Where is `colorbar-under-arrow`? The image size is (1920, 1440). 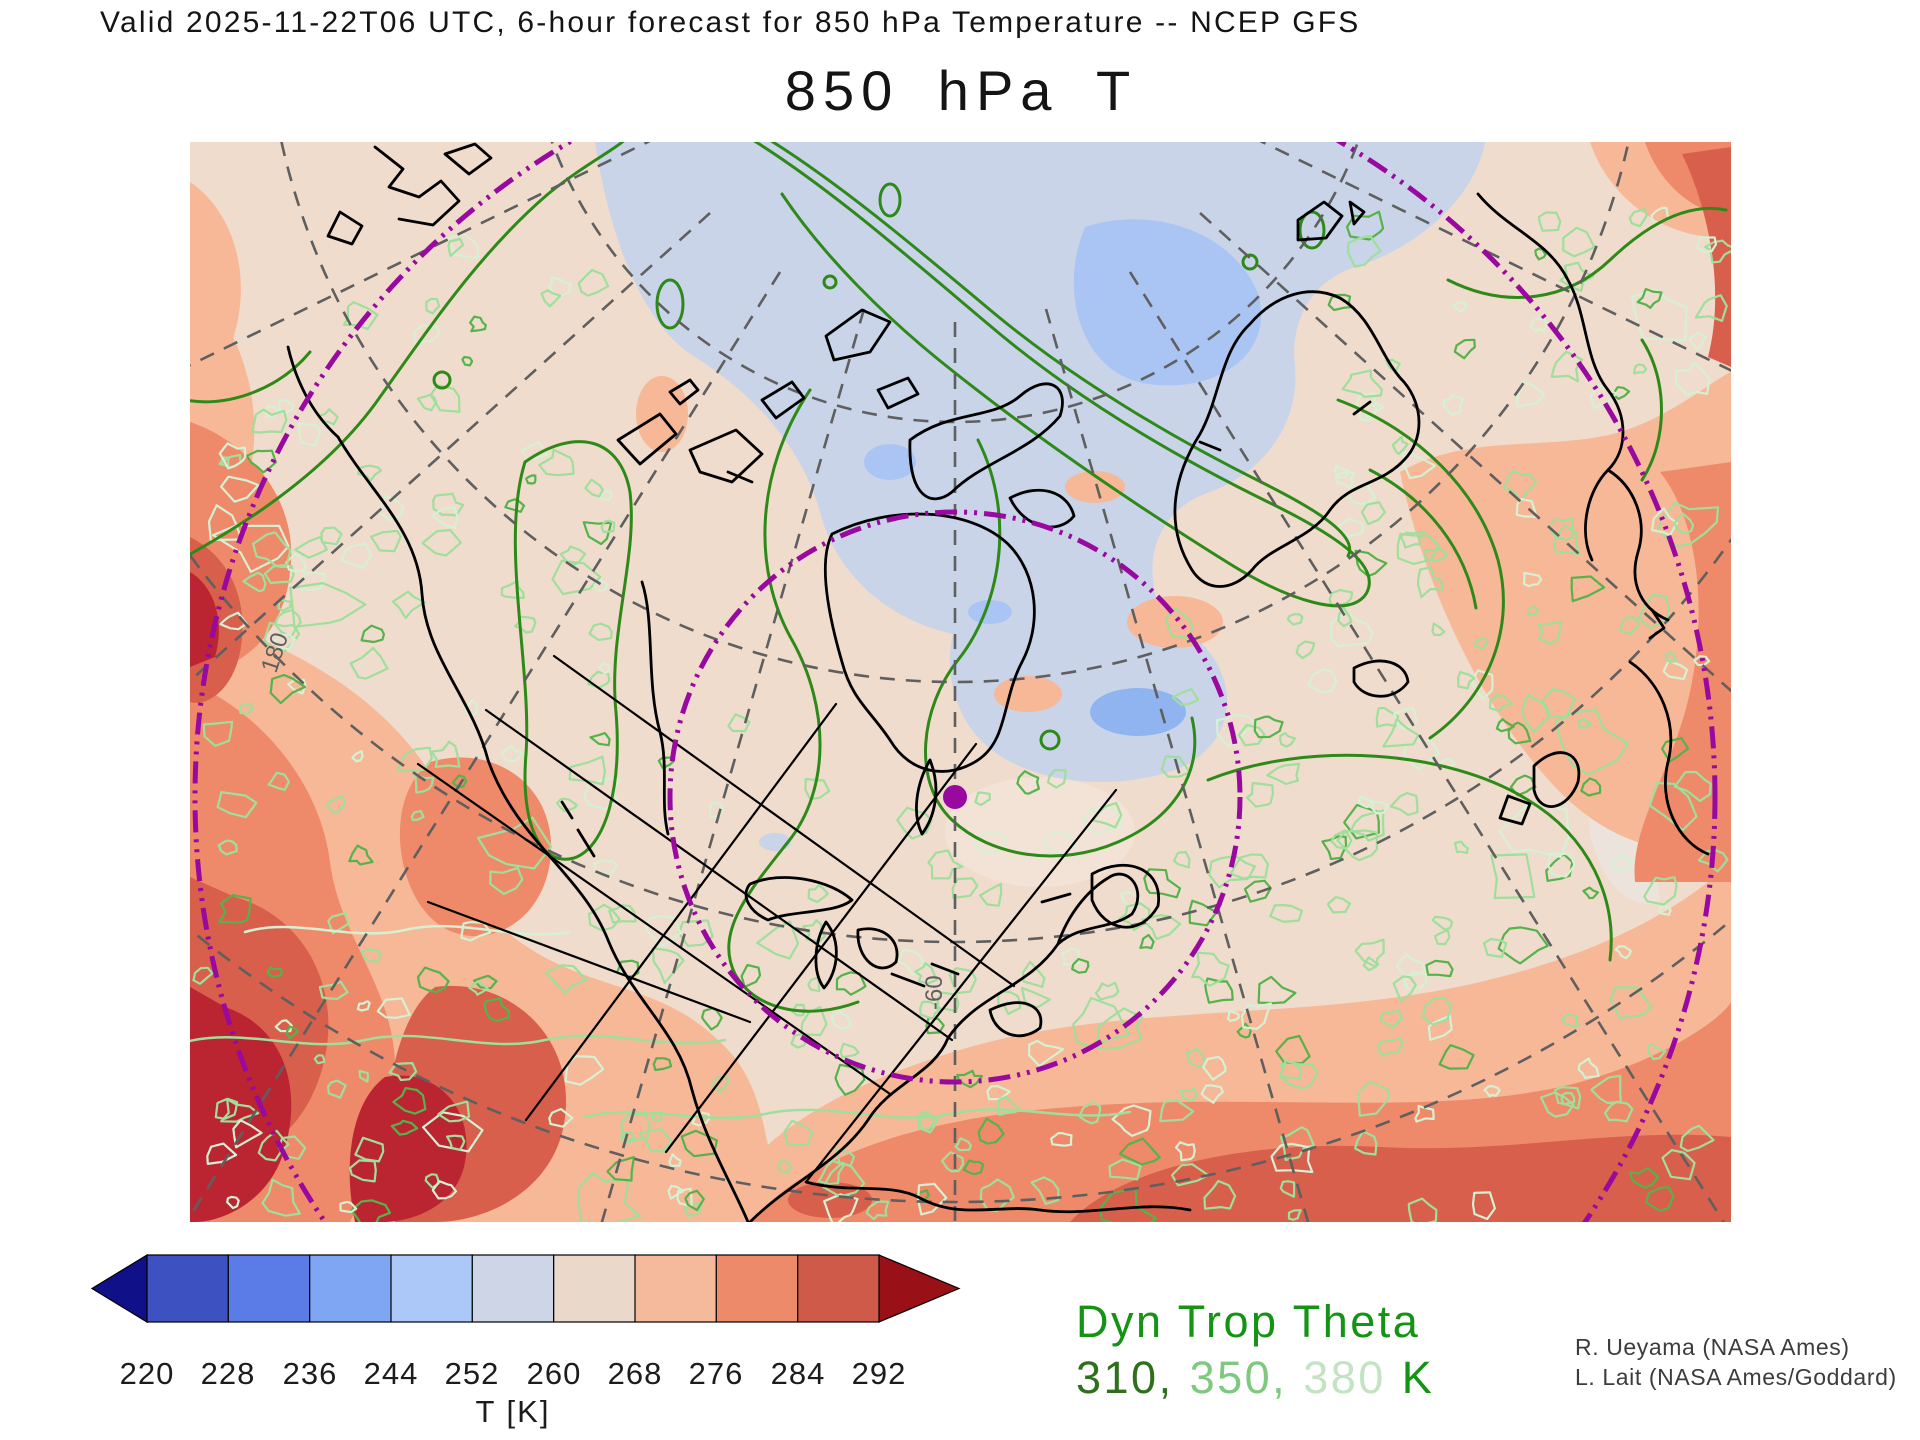 colorbar-under-arrow is located at coordinates (119, 1289).